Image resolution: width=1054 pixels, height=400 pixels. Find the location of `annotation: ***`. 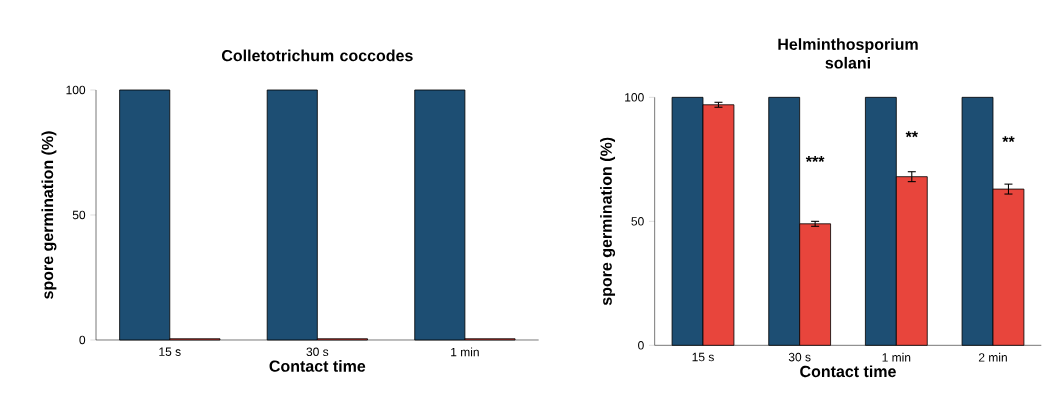

annotation: *** is located at coordinates (815, 159).